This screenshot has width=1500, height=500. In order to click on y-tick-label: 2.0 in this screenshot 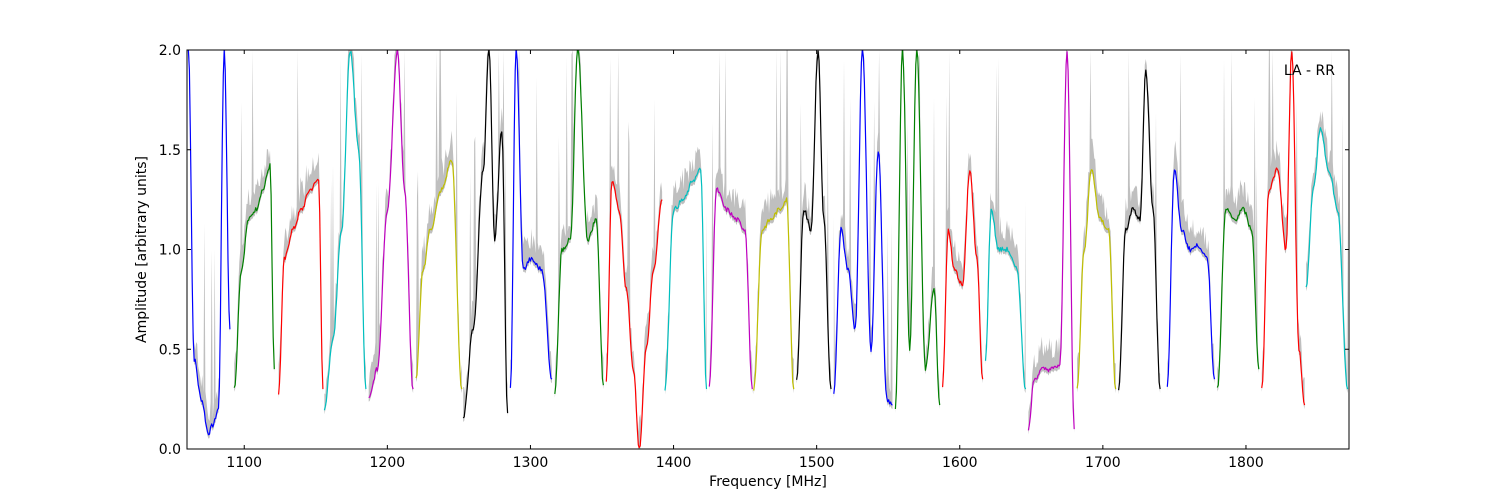, I will do `click(170, 51)`.